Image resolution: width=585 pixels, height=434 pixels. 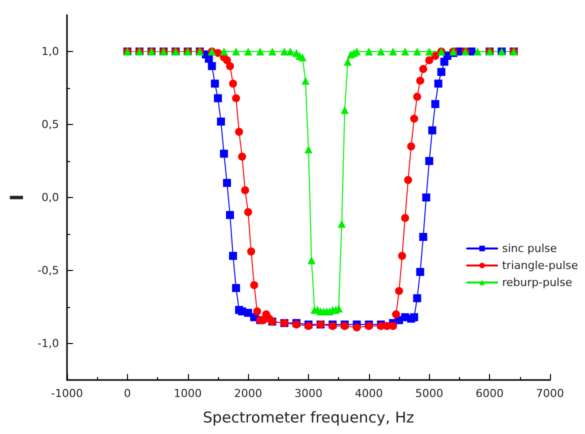 What do you see at coordinates (48, 270) in the screenshot?
I see `y-tick-label: -0,5` at bounding box center [48, 270].